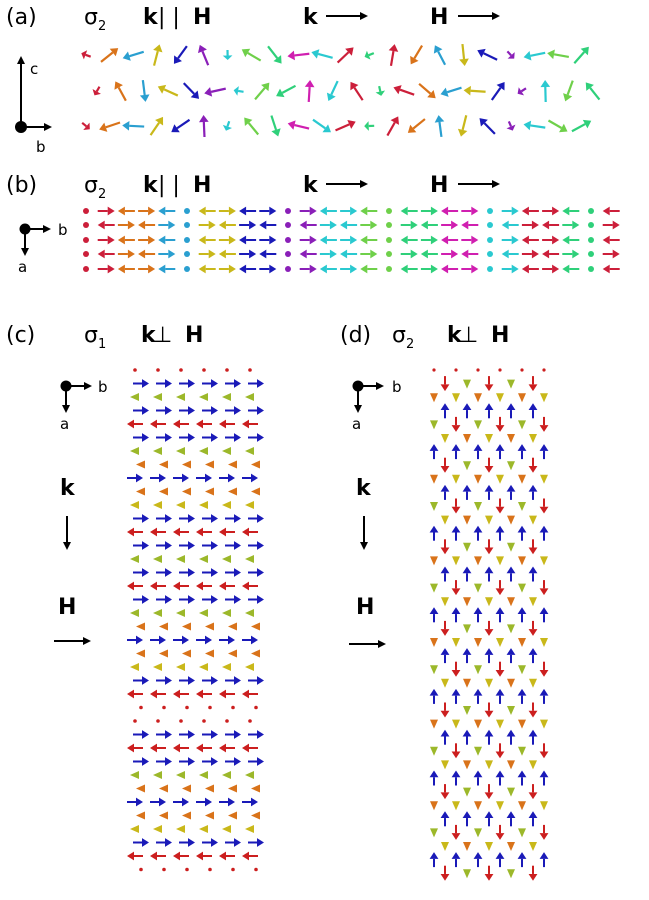  What do you see at coordinates (169, 17) in the screenshot?
I see `panel-a-parallel: | |` at bounding box center [169, 17].